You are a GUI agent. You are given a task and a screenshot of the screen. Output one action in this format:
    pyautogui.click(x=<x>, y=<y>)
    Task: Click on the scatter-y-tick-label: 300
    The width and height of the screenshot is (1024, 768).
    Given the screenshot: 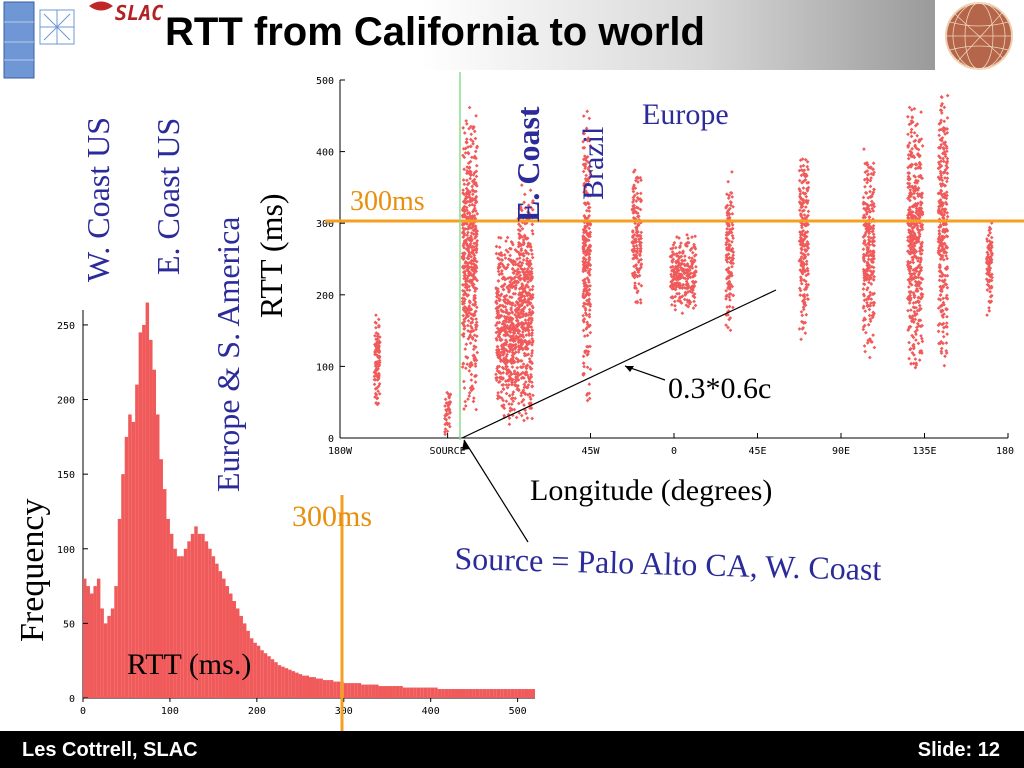 What is the action you would take?
    pyautogui.click(x=325, y=224)
    